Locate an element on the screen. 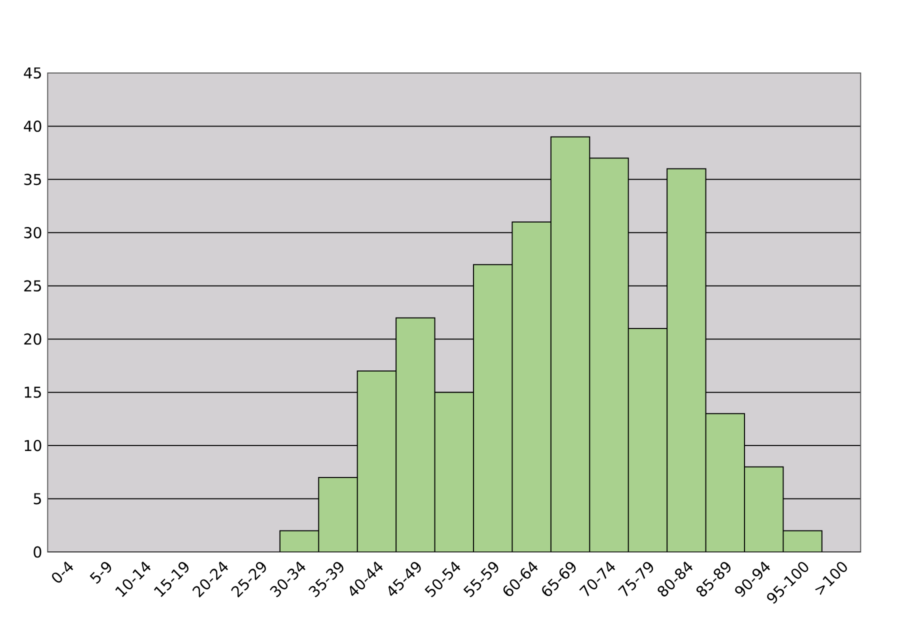 The image size is (920, 640). y-tick-label: 10 is located at coordinates (33, 446).